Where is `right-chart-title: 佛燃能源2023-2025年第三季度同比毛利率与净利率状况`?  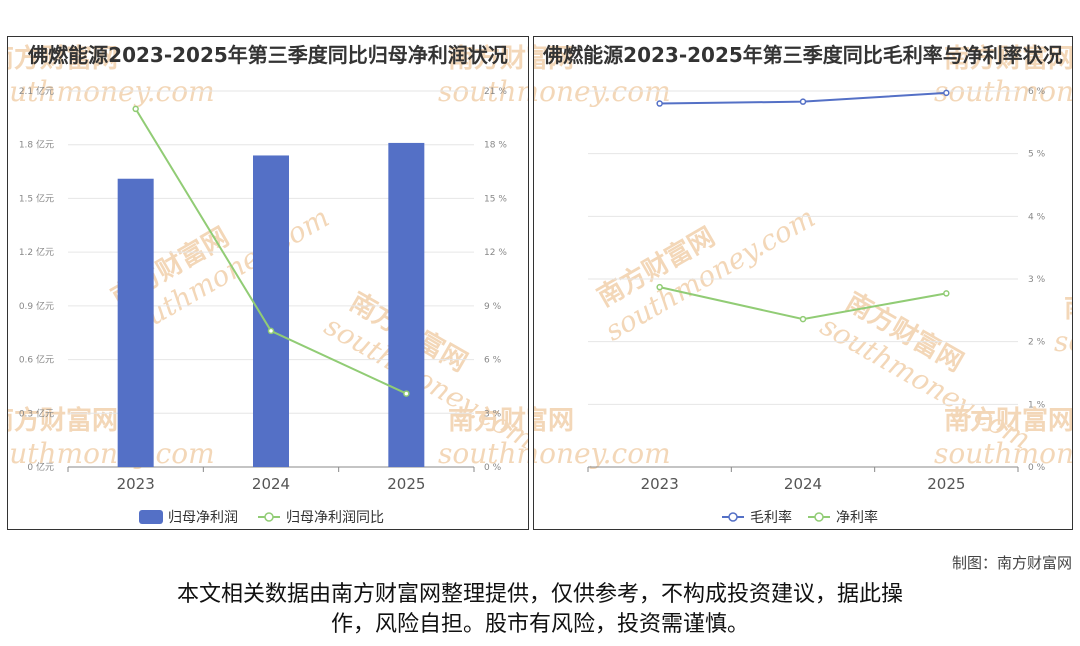
right-chart-title: 佛燃能源2023-2025年第三季度同比毛利率与净利率状况 is located at coordinates (803, 55).